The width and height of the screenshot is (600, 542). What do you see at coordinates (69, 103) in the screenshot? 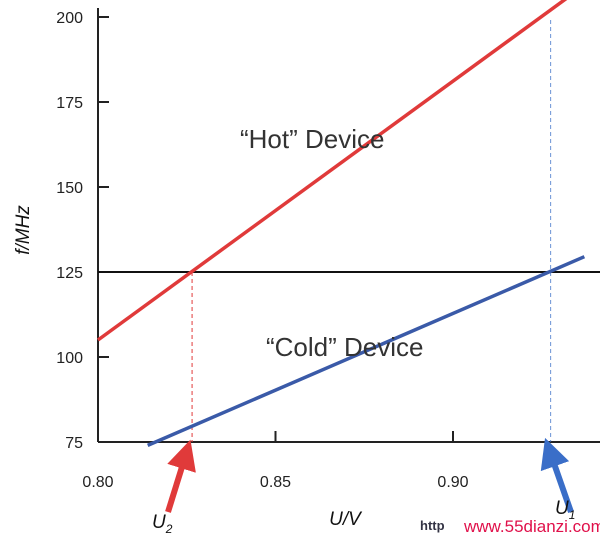
I see `y-tick-label: 175` at bounding box center [69, 103].